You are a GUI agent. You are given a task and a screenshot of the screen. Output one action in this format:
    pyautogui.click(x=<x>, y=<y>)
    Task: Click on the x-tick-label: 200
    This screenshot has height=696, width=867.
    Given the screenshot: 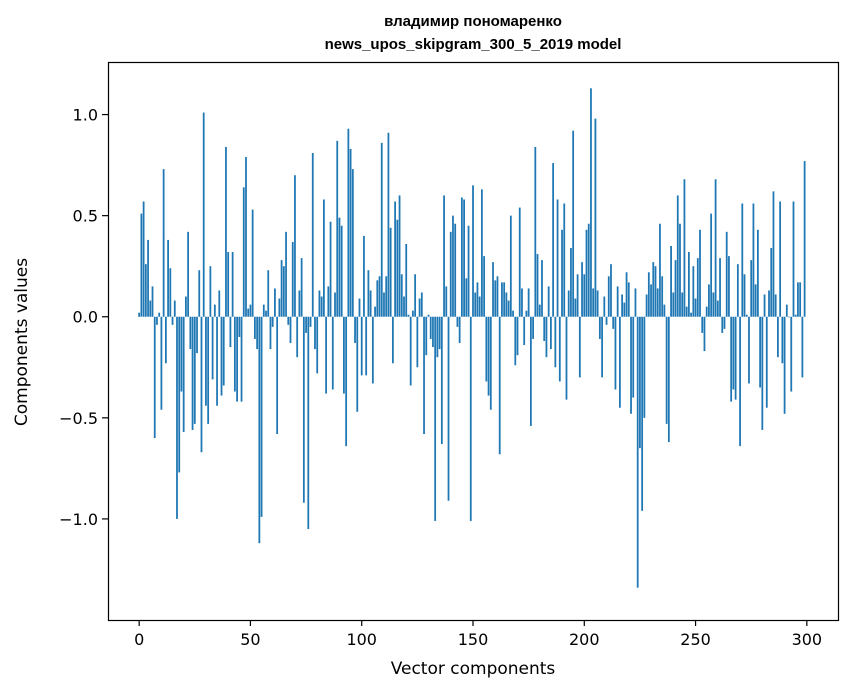 What is the action you would take?
    pyautogui.click(x=584, y=639)
    